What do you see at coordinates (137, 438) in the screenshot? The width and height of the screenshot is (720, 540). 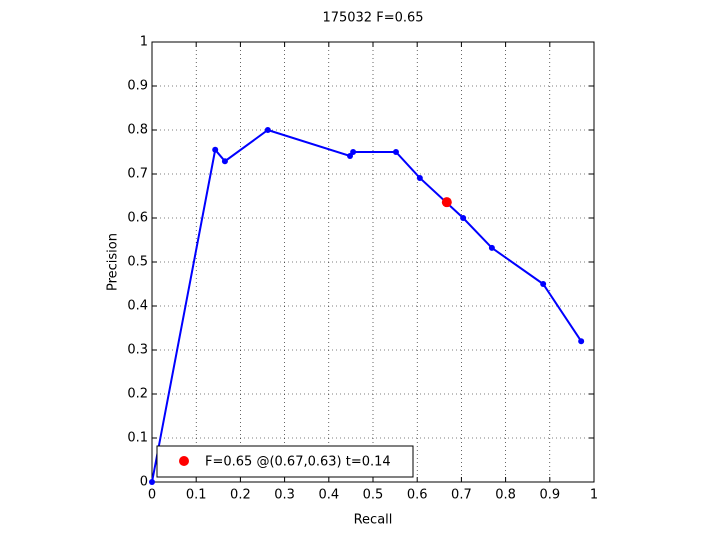 I see `y-tick-label: 0.1` at bounding box center [137, 438].